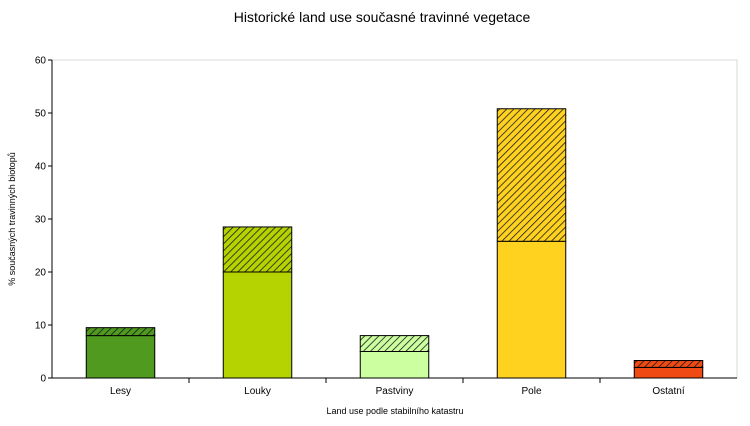 The width and height of the screenshot is (750, 426). What do you see at coordinates (41, 273) in the screenshot?
I see `y-tick-label: 20` at bounding box center [41, 273].